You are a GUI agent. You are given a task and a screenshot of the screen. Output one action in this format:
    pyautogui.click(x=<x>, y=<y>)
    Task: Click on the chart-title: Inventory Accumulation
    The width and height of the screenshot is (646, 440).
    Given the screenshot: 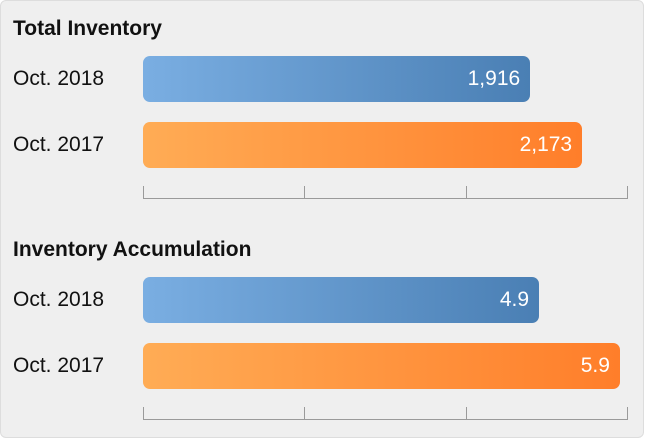 What is the action you would take?
    pyautogui.click(x=132, y=249)
    